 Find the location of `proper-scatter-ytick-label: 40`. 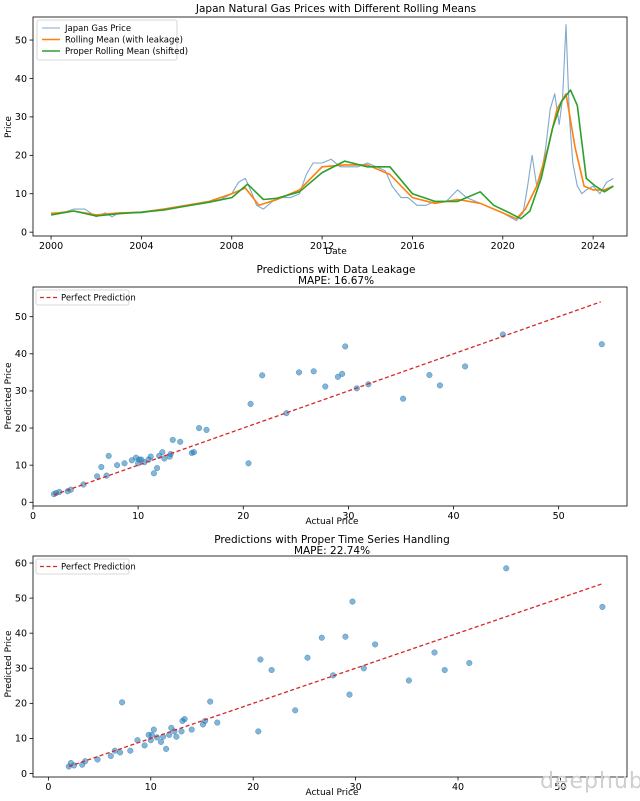

proper-scatter-ytick-label: 40 is located at coordinates (21, 633).